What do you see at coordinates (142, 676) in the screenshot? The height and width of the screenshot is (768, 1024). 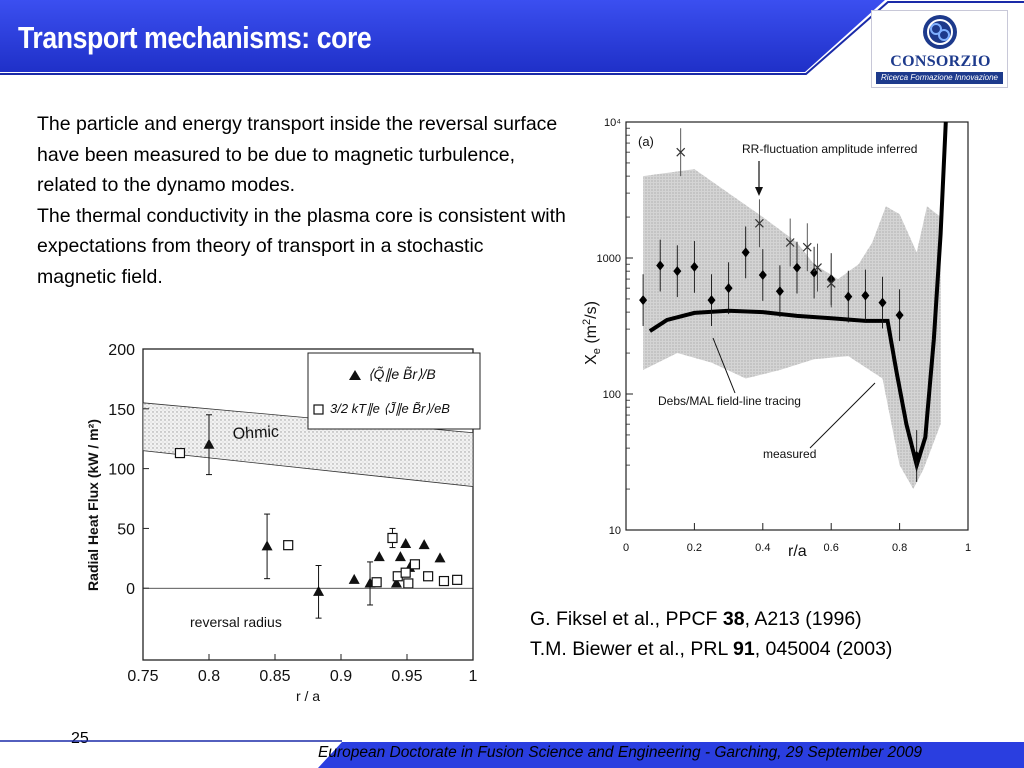 I see `x-tick-label: 0.75` at bounding box center [142, 676].